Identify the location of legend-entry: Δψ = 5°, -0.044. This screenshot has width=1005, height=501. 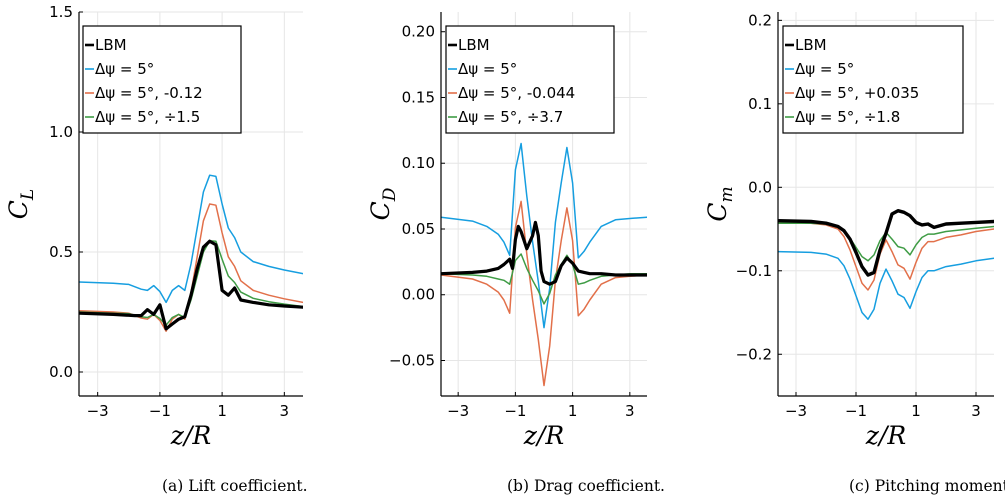
(516, 93).